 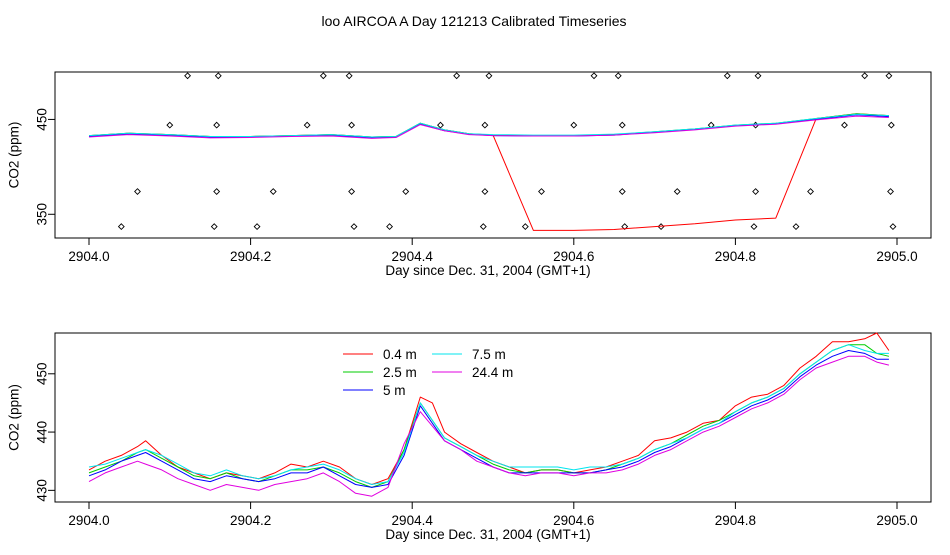 I want to click on series-line-7-5-m, so click(x=488, y=125).